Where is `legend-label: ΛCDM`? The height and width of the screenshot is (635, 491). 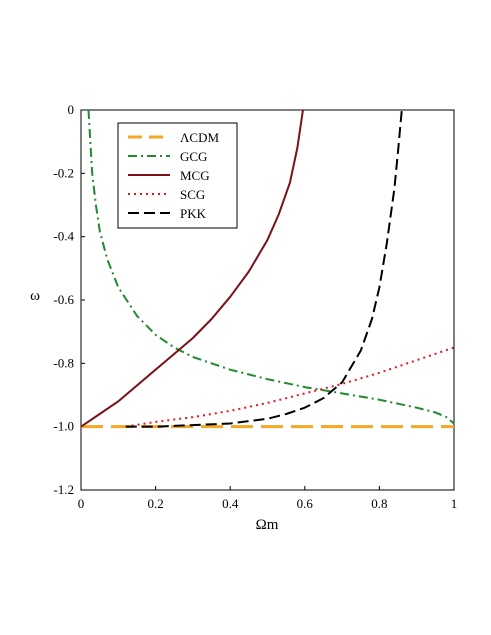
legend-label: ΛCDM is located at coordinates (199, 137).